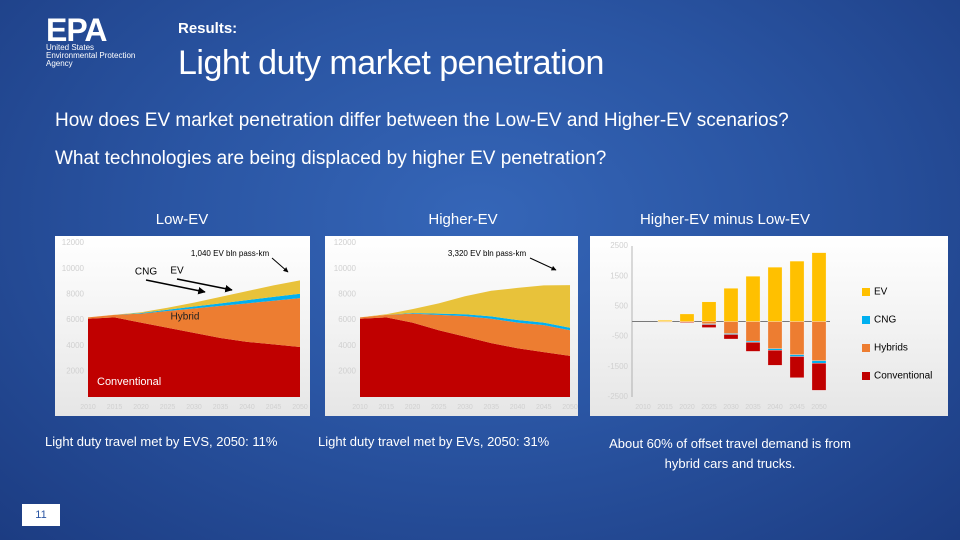 Image resolution: width=960 pixels, height=540 pixels. I want to click on y-tick-label: 10000, so click(345, 268).